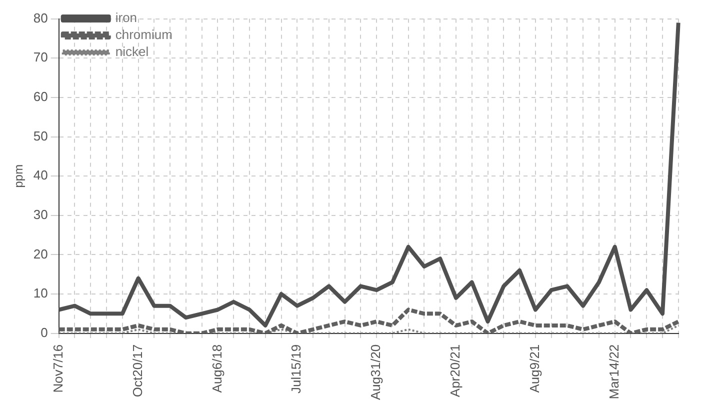 This screenshot has height=411, width=705. I want to click on y-tick-label: 70, so click(40, 57).